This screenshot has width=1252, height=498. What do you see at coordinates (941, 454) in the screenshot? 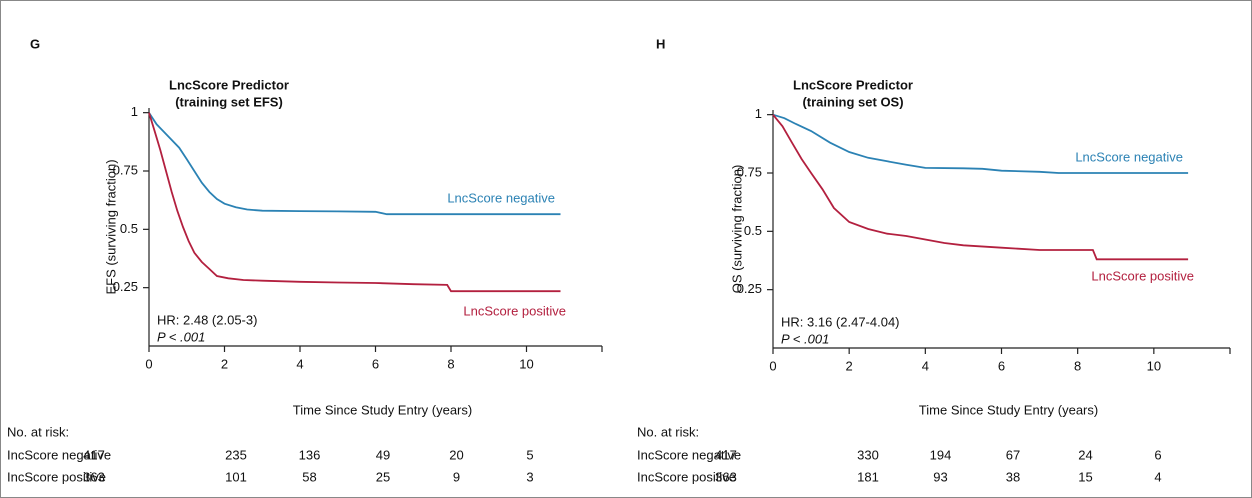
I see `risk-count: 194` at bounding box center [941, 454].